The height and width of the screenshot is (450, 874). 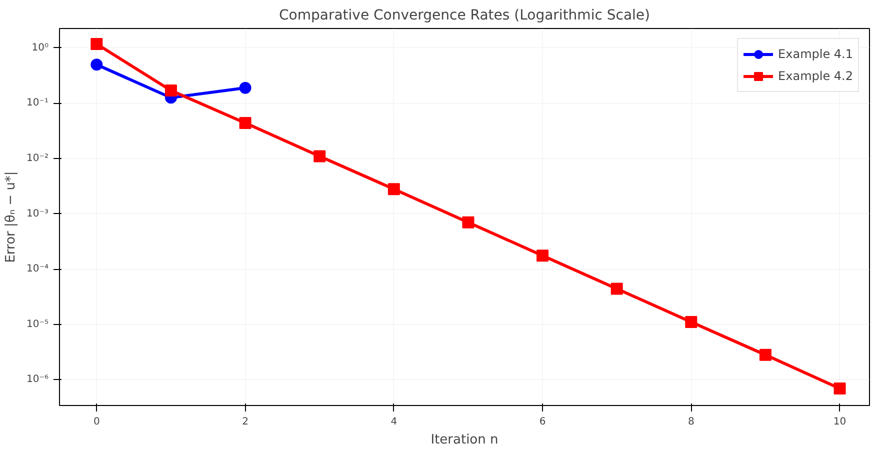 I want to click on x-tick-label: 4, so click(x=394, y=422).